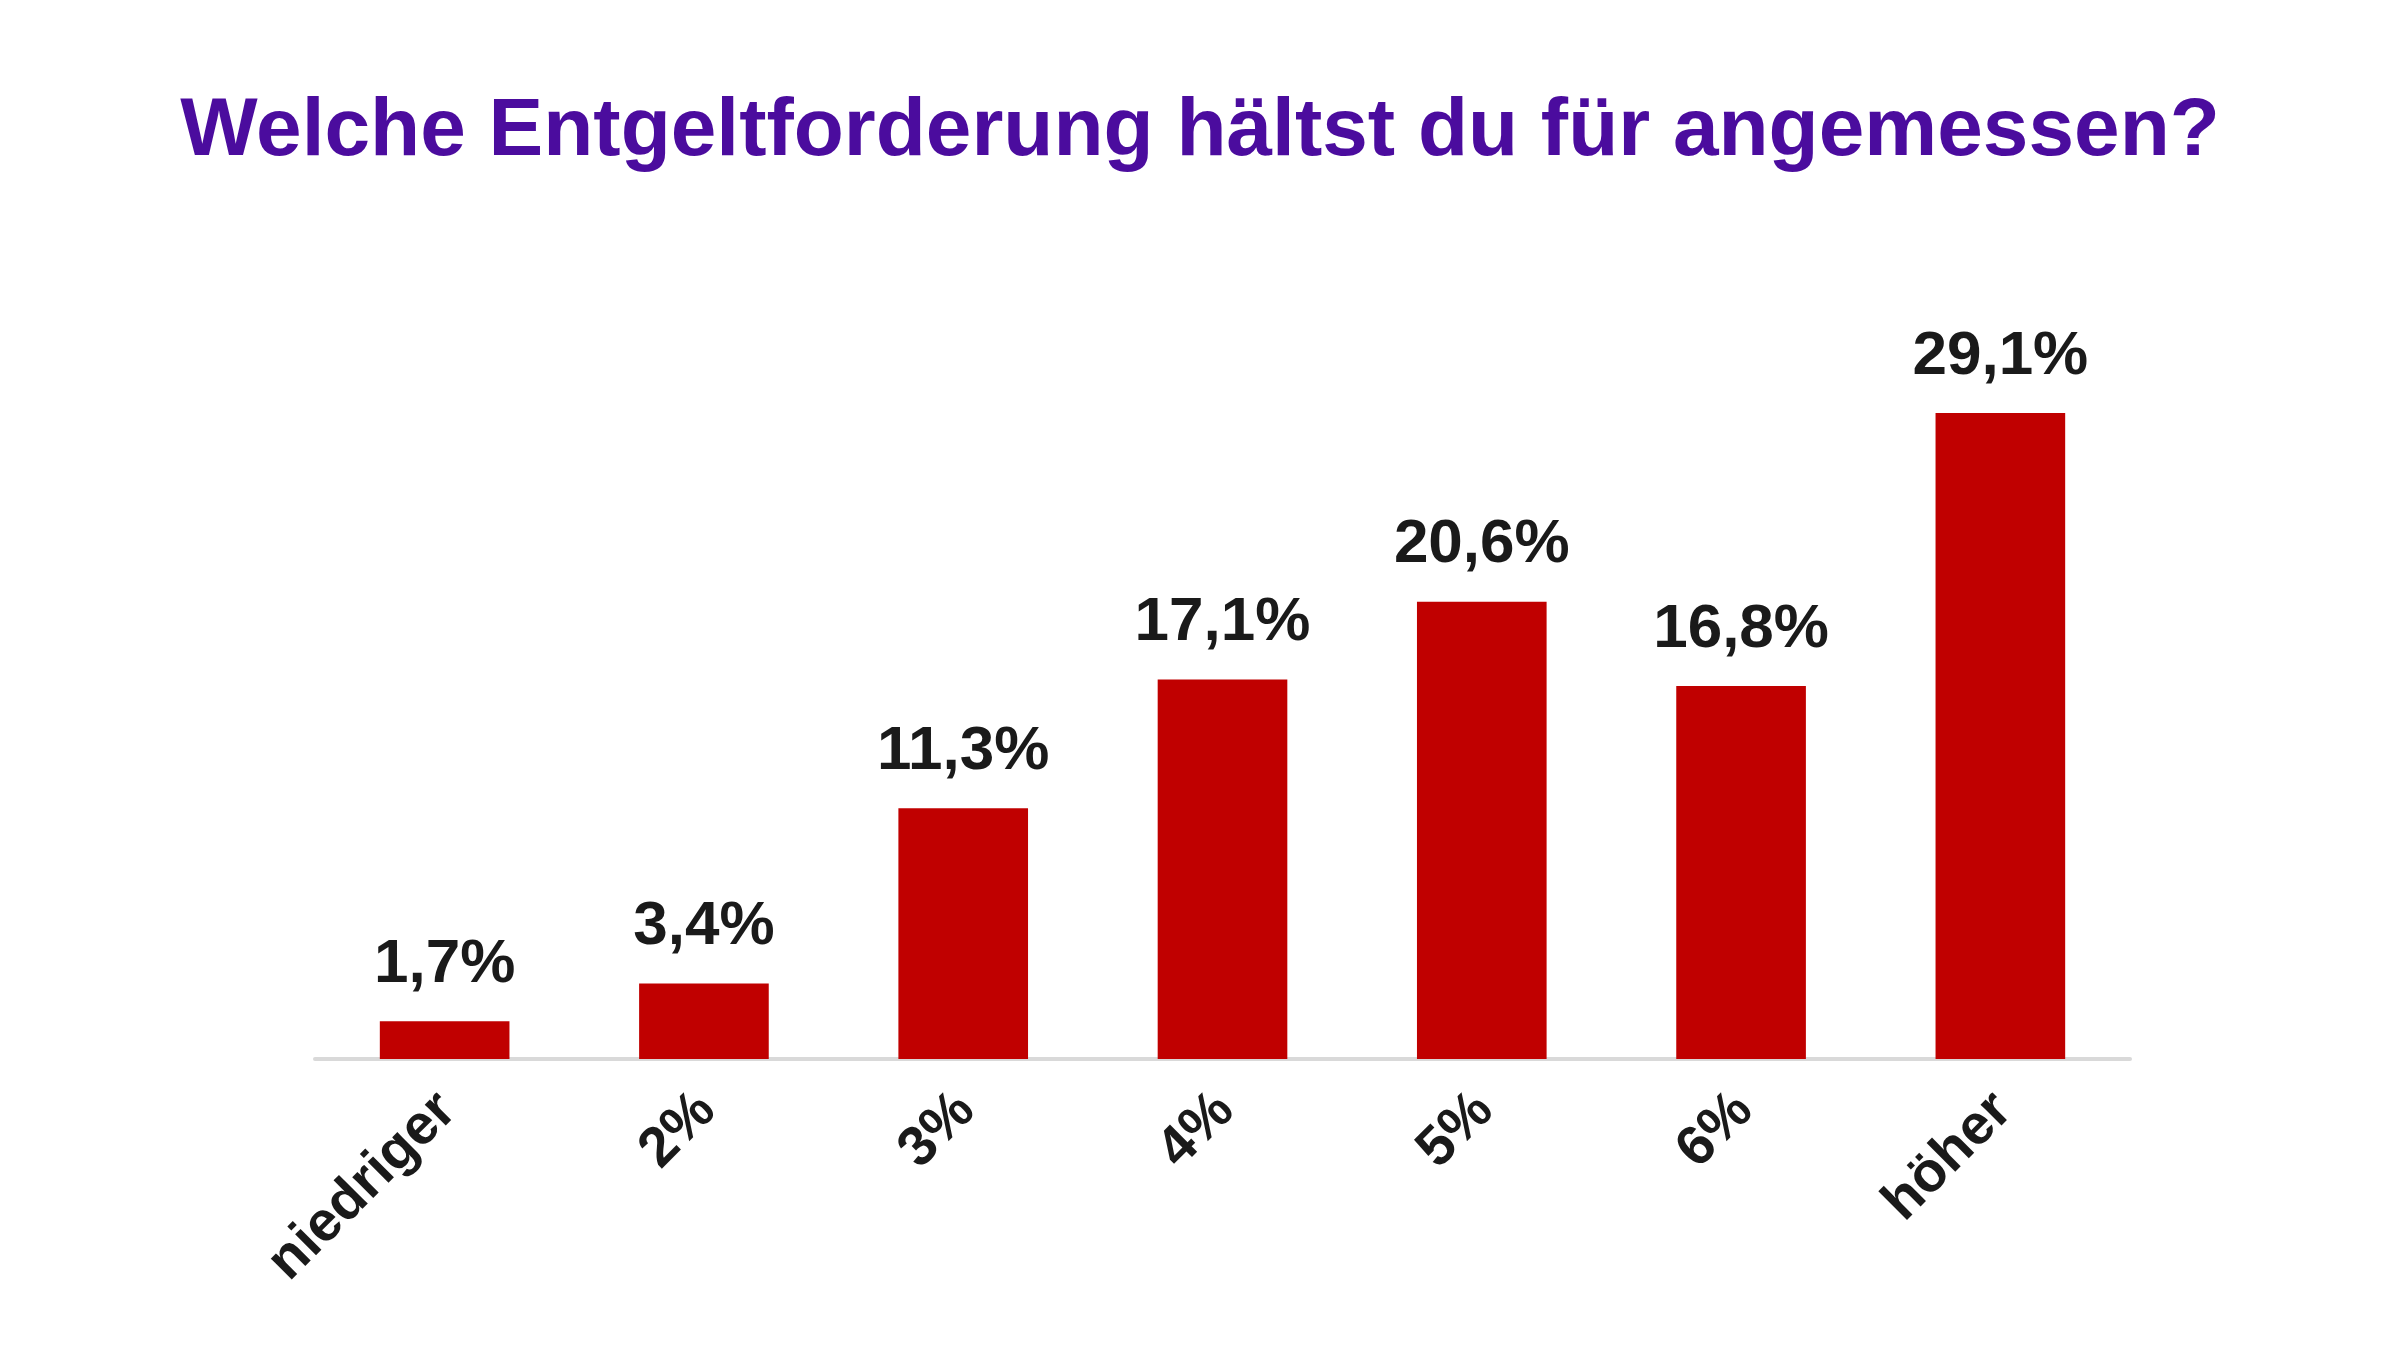  Describe the element at coordinates (1453, 1127) in the screenshot. I see `x-tick-label: 5%` at that location.